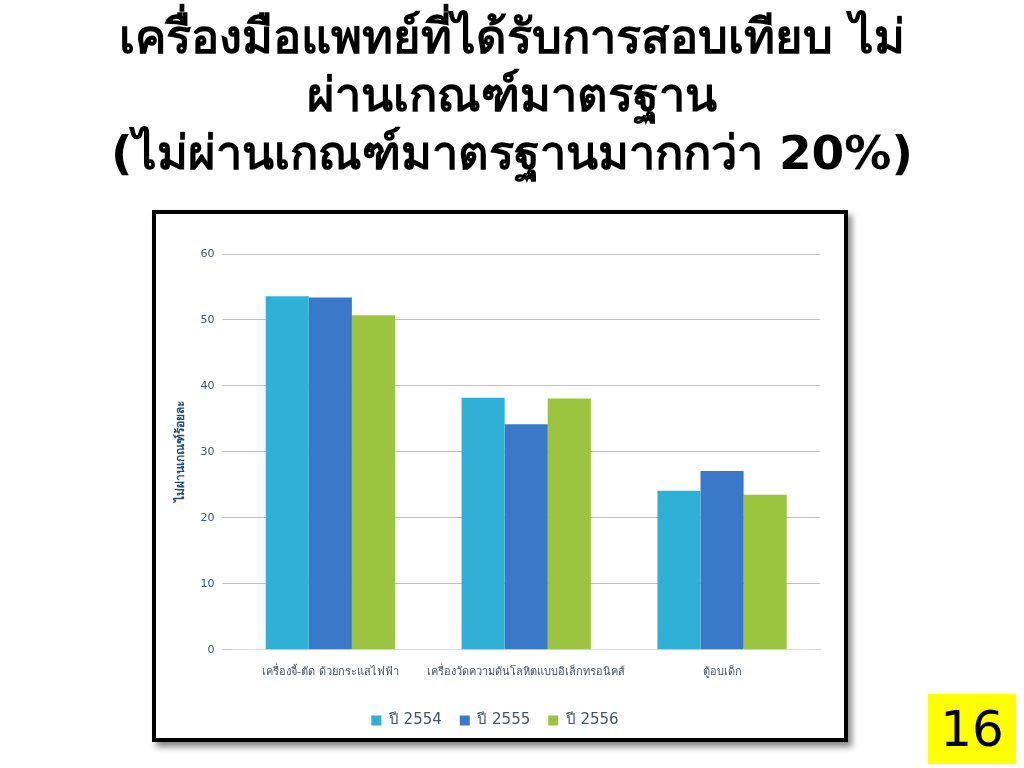 The width and height of the screenshot is (1024, 768). Describe the element at coordinates (722, 671) in the screenshot. I see `x-tick-label: ตู้อบเด็ก` at that location.